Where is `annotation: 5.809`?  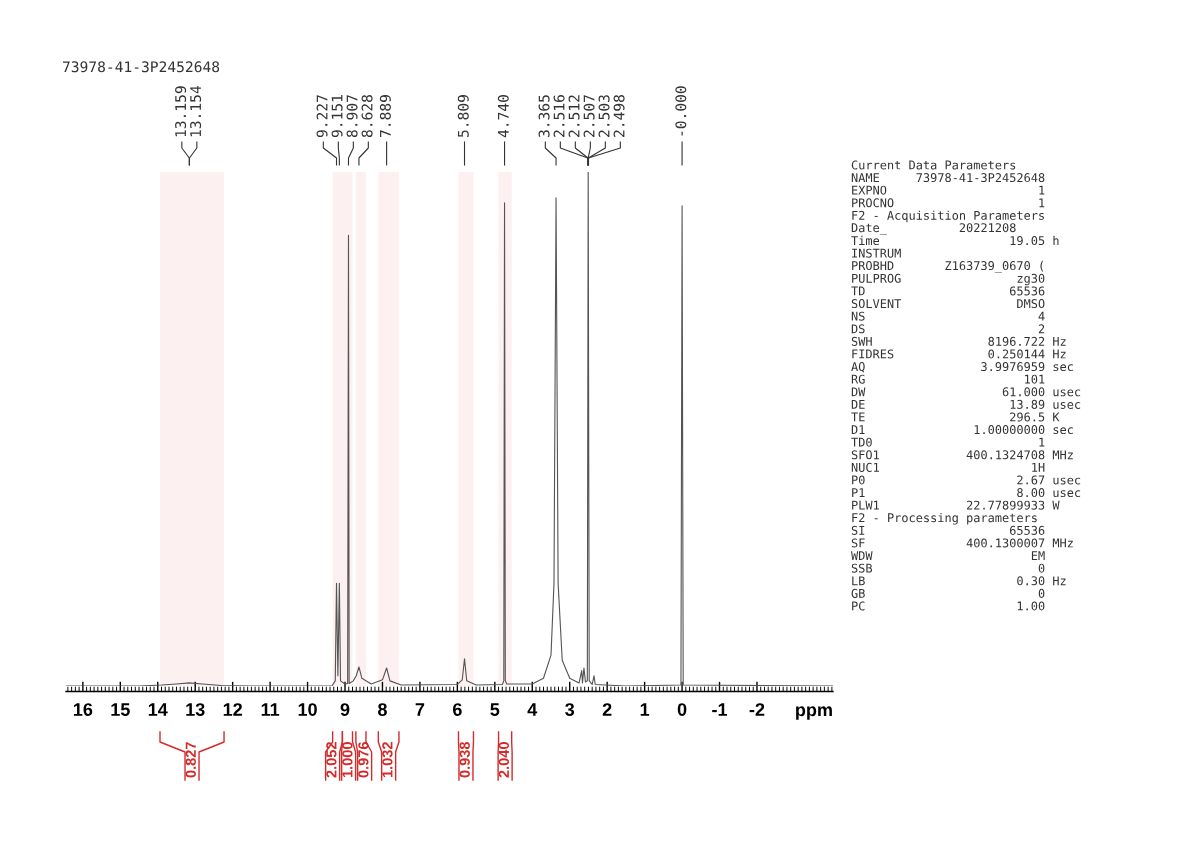 annotation: 5.809 is located at coordinates (463, 116).